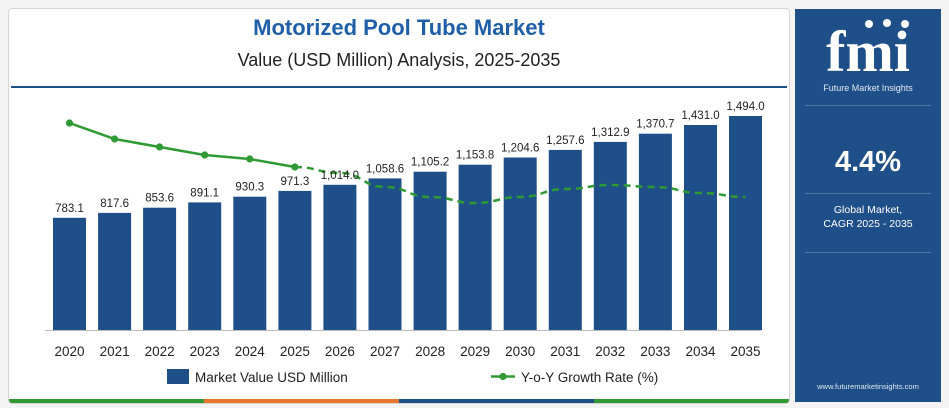 This screenshot has width=949, height=408. What do you see at coordinates (295, 182) in the screenshot?
I see `bar-value-label-2025: 971.3` at bounding box center [295, 182].